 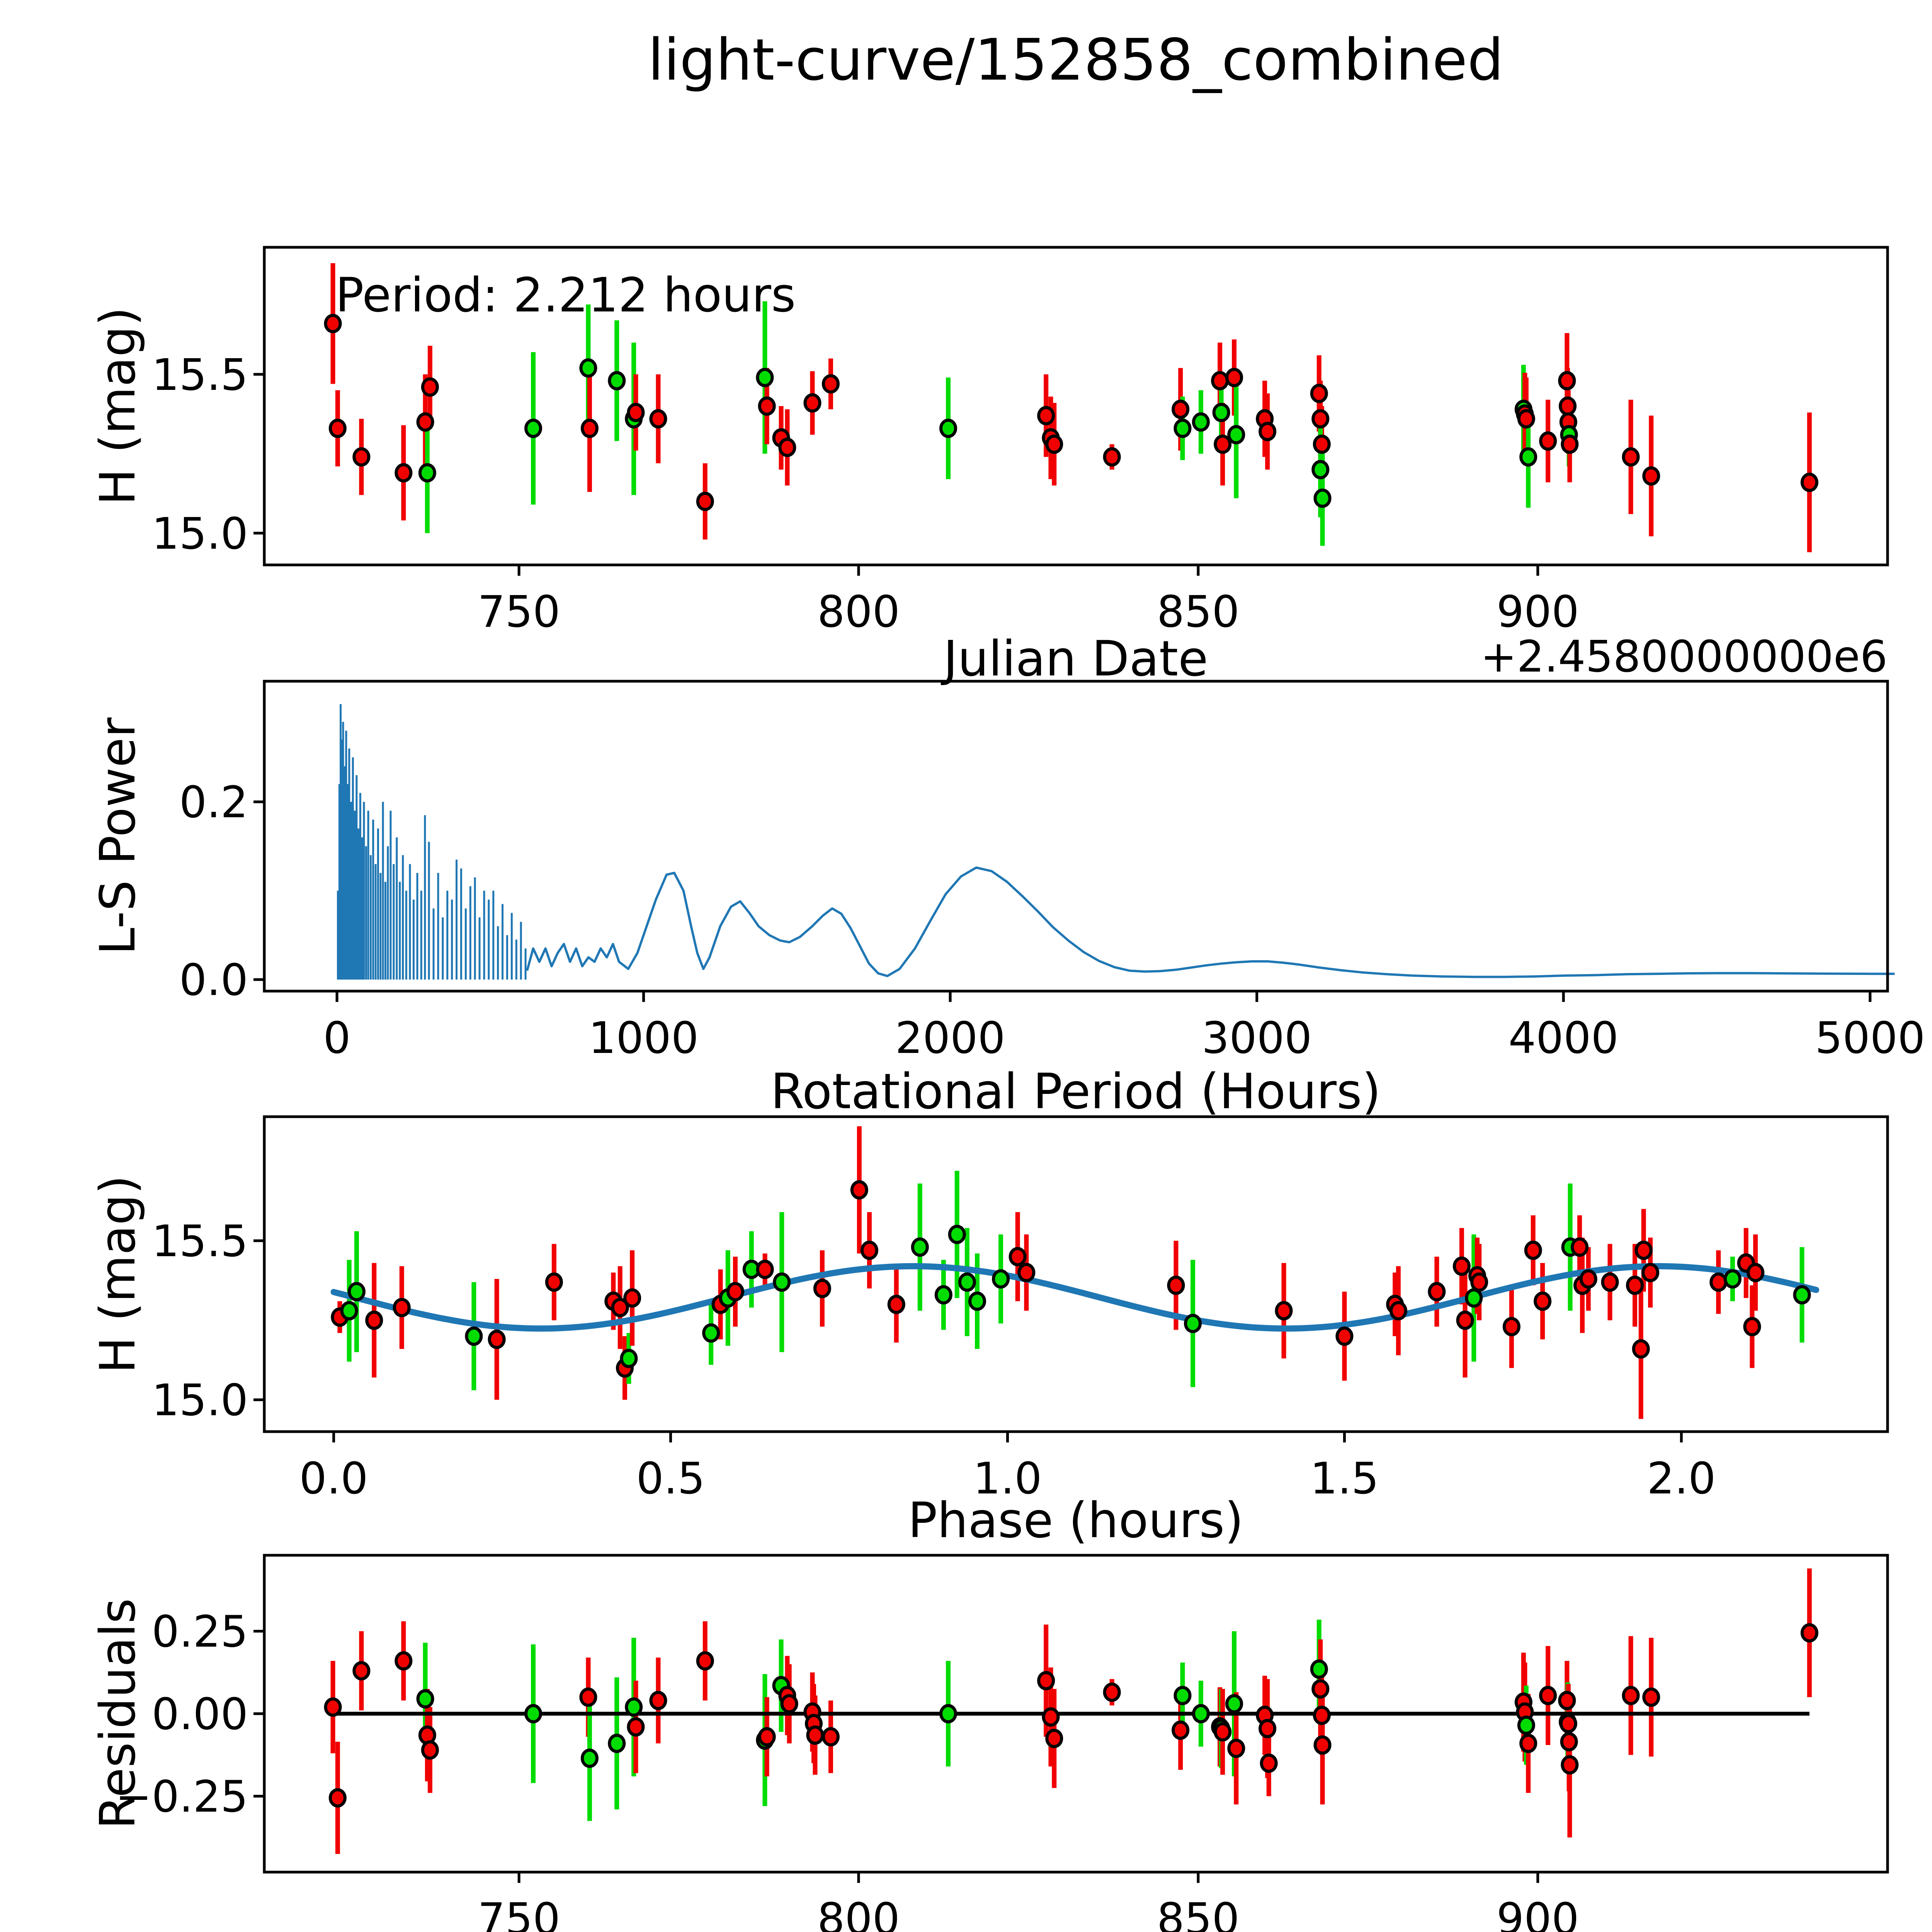 I want to click on y-tick-label: 0.00, so click(x=200, y=1714).